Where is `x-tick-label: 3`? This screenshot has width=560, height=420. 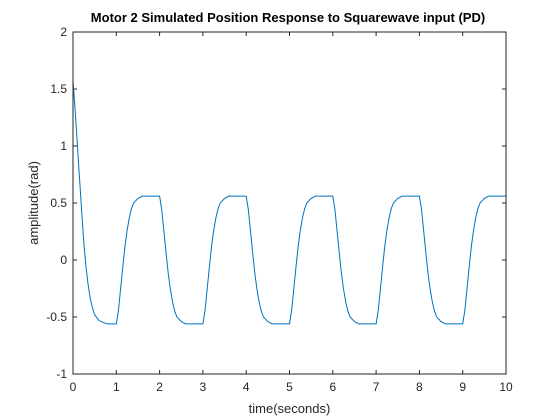
x-tick-label: 3 is located at coordinates (203, 387).